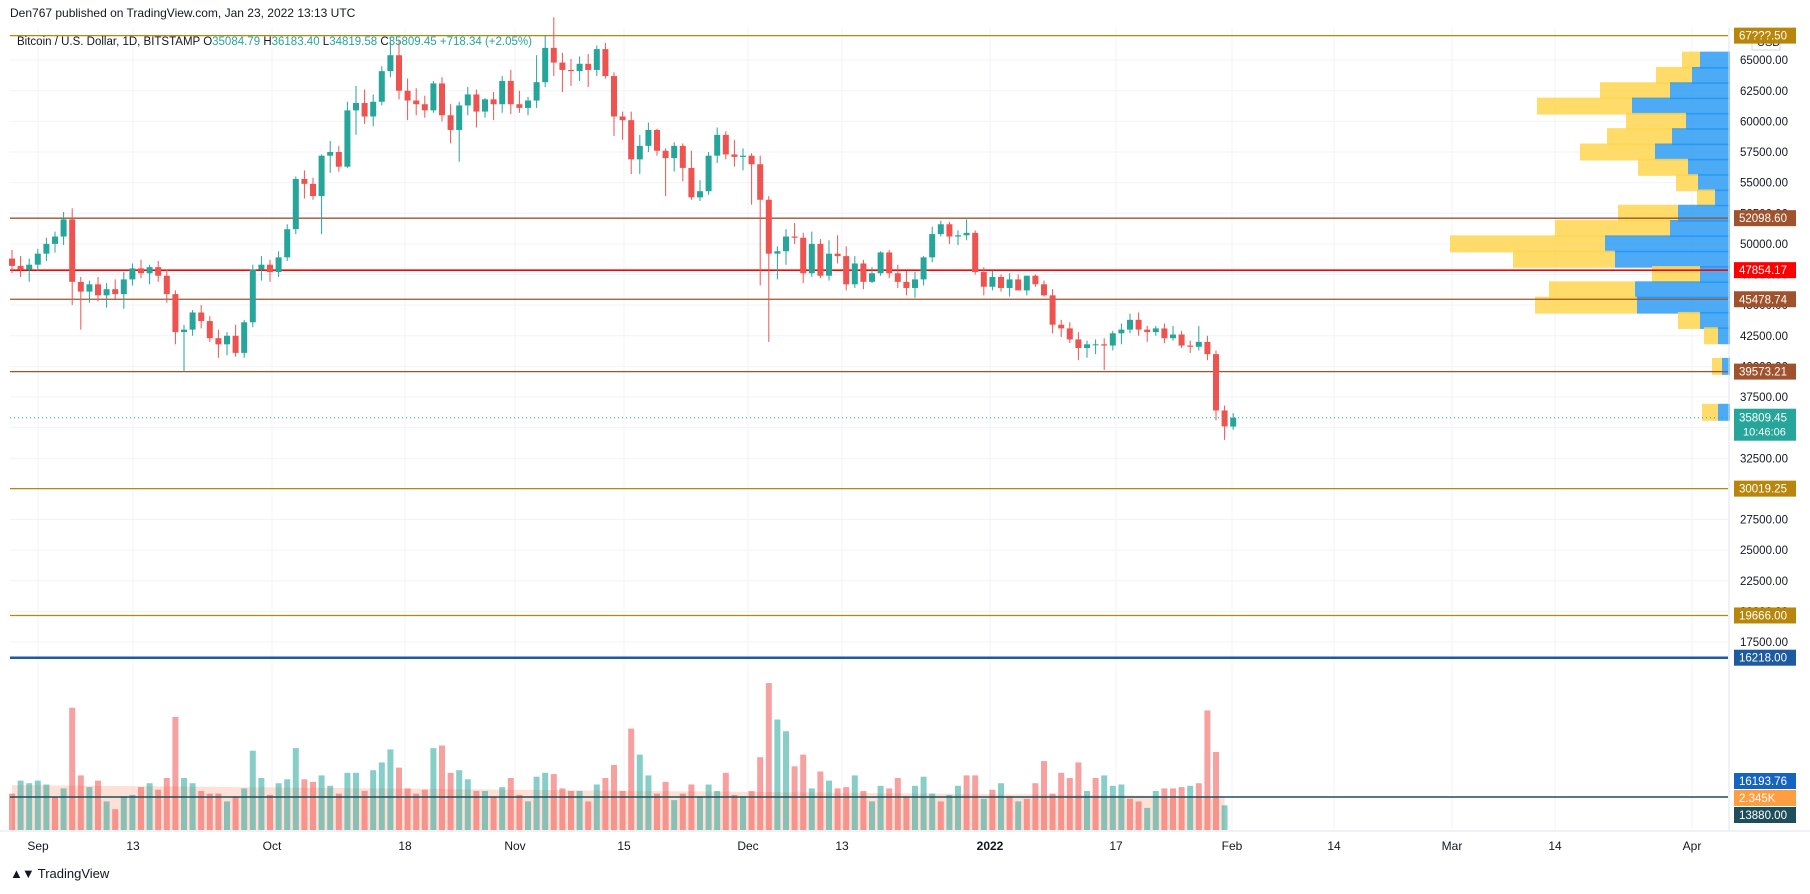 The height and width of the screenshot is (894, 1810). I want to click on y-tick-label: 57500.00, so click(1764, 153).